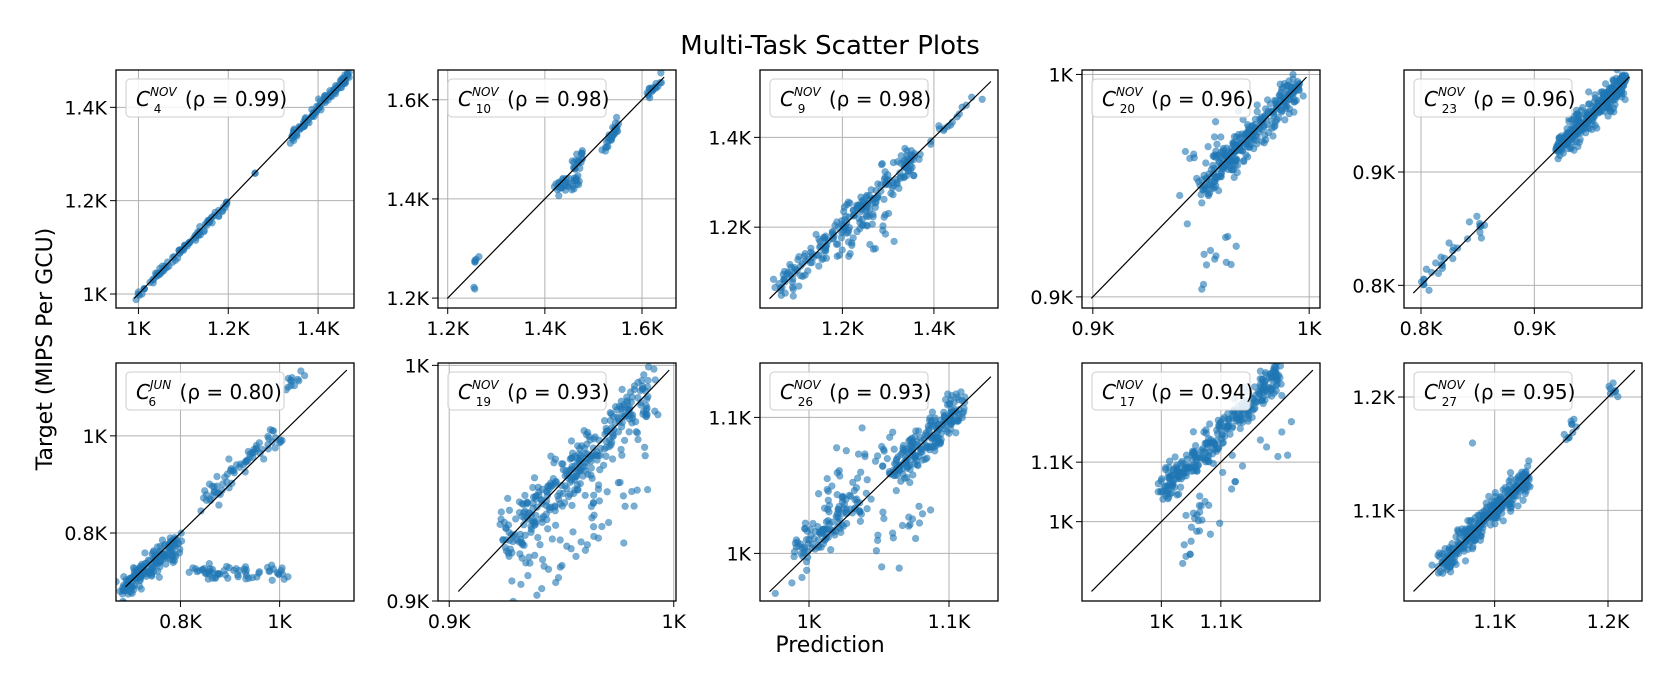 The height and width of the screenshot is (692, 1661). I want to click on x-tick-label: 0.9K, so click(1534, 329).